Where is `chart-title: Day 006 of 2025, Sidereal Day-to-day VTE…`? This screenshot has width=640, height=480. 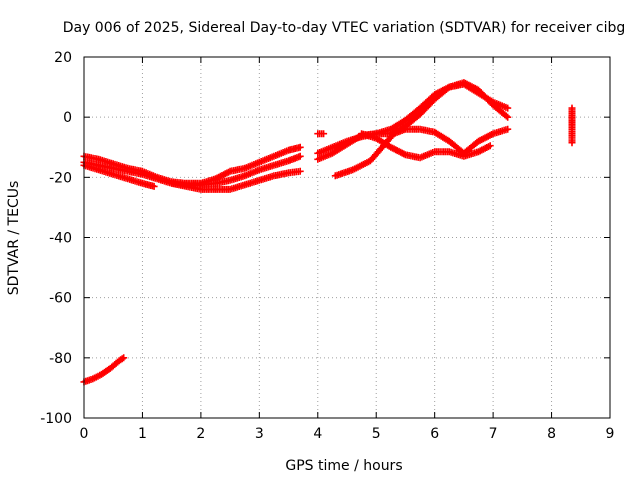 chart-title: Day 006 of 2025, Sidereal Day-to-day VTE… is located at coordinates (344, 28).